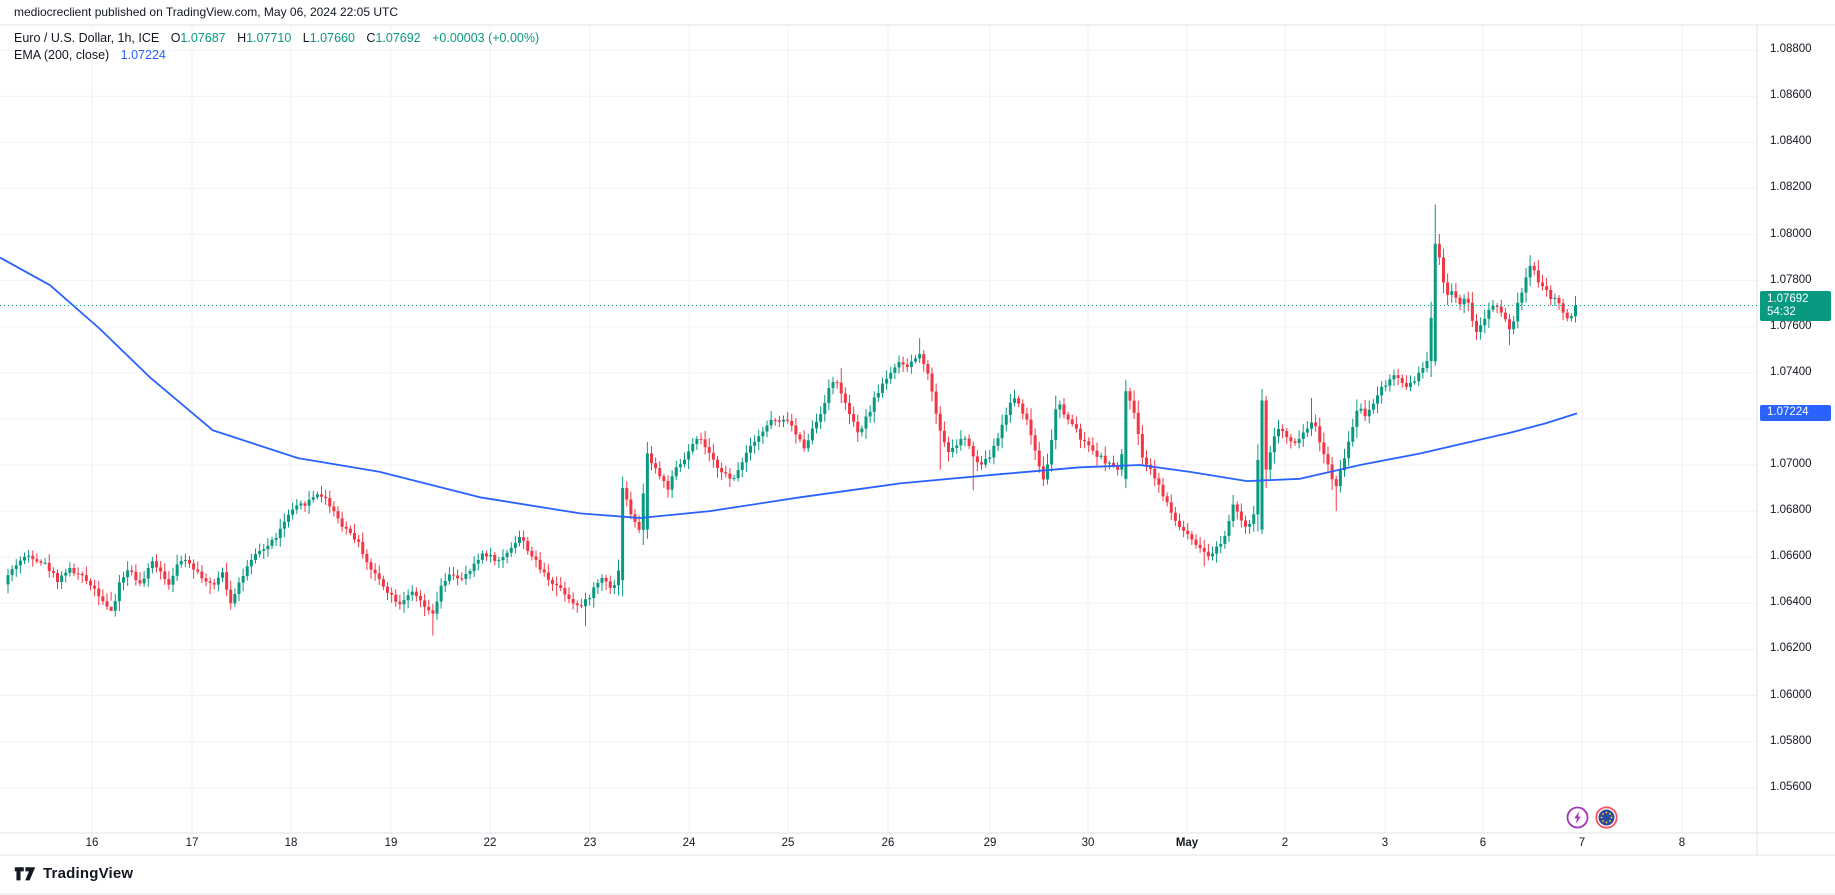  What do you see at coordinates (1791, 648) in the screenshot?
I see `price-tick-label: 1.06200` at bounding box center [1791, 648].